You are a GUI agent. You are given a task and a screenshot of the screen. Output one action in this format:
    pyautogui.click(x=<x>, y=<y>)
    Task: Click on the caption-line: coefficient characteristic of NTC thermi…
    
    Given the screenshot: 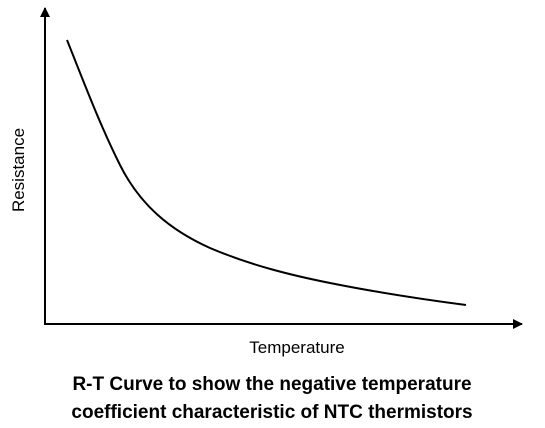 What is the action you would take?
    pyautogui.click(x=271, y=412)
    